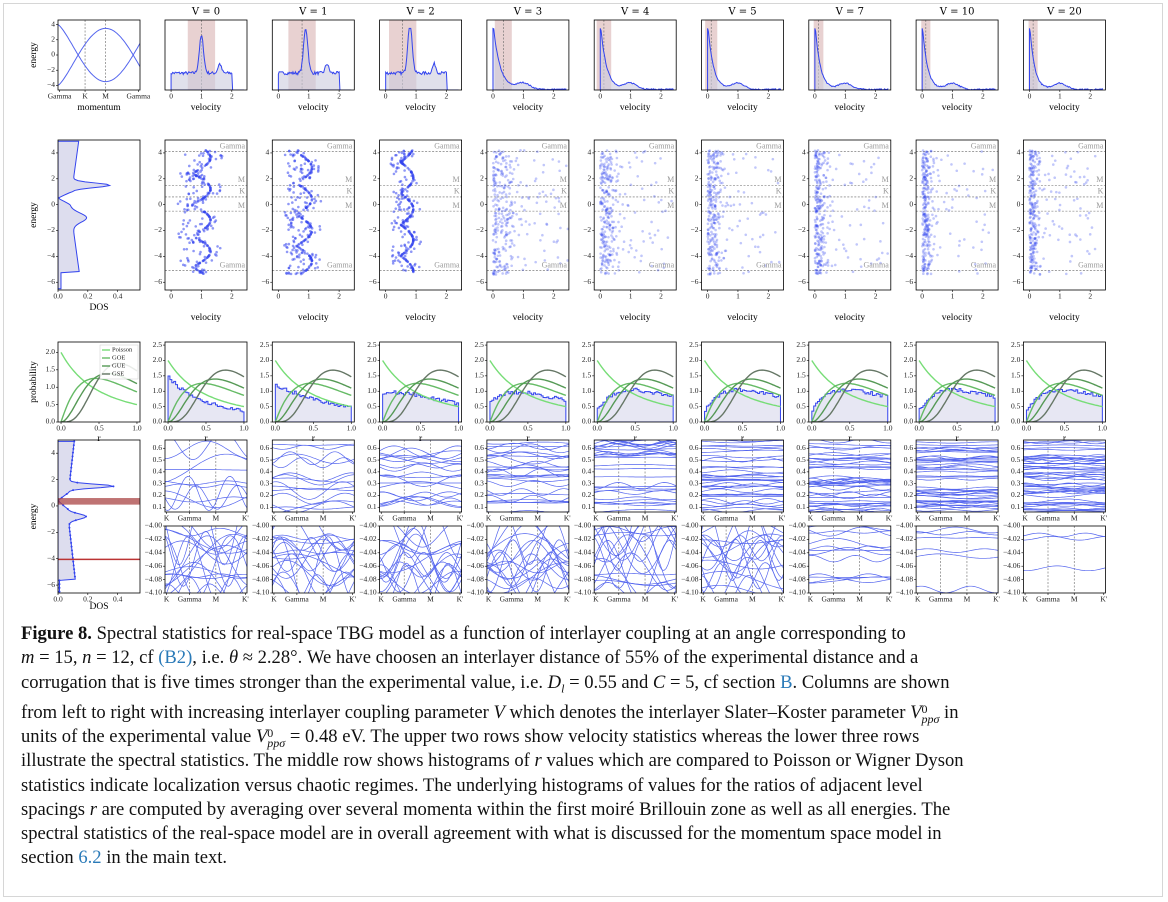  Describe the element at coordinates (708, 96) in the screenshot. I see `x-tick-label: 0` at that location.